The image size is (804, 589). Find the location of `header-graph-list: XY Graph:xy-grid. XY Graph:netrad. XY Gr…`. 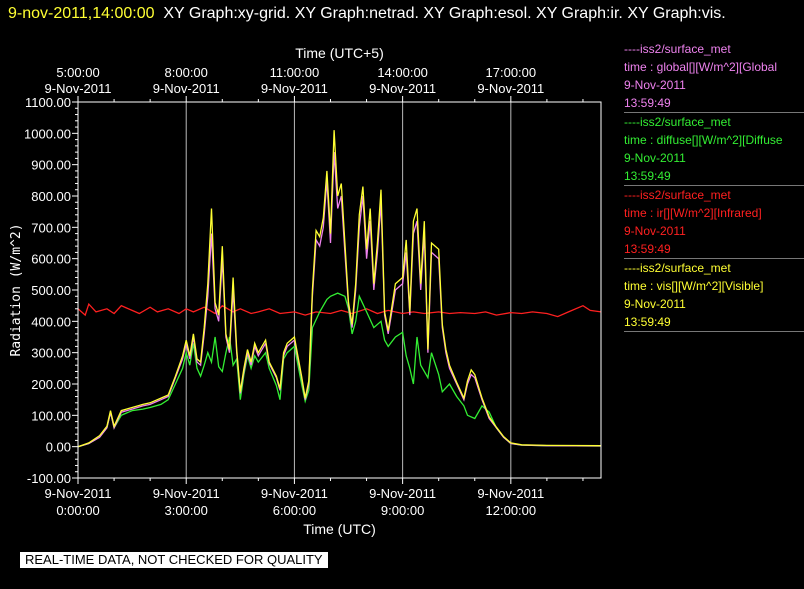

header-graph-list: XY Graph:xy-grid. XY Graph:netrad. XY Gr… is located at coordinates (444, 13).